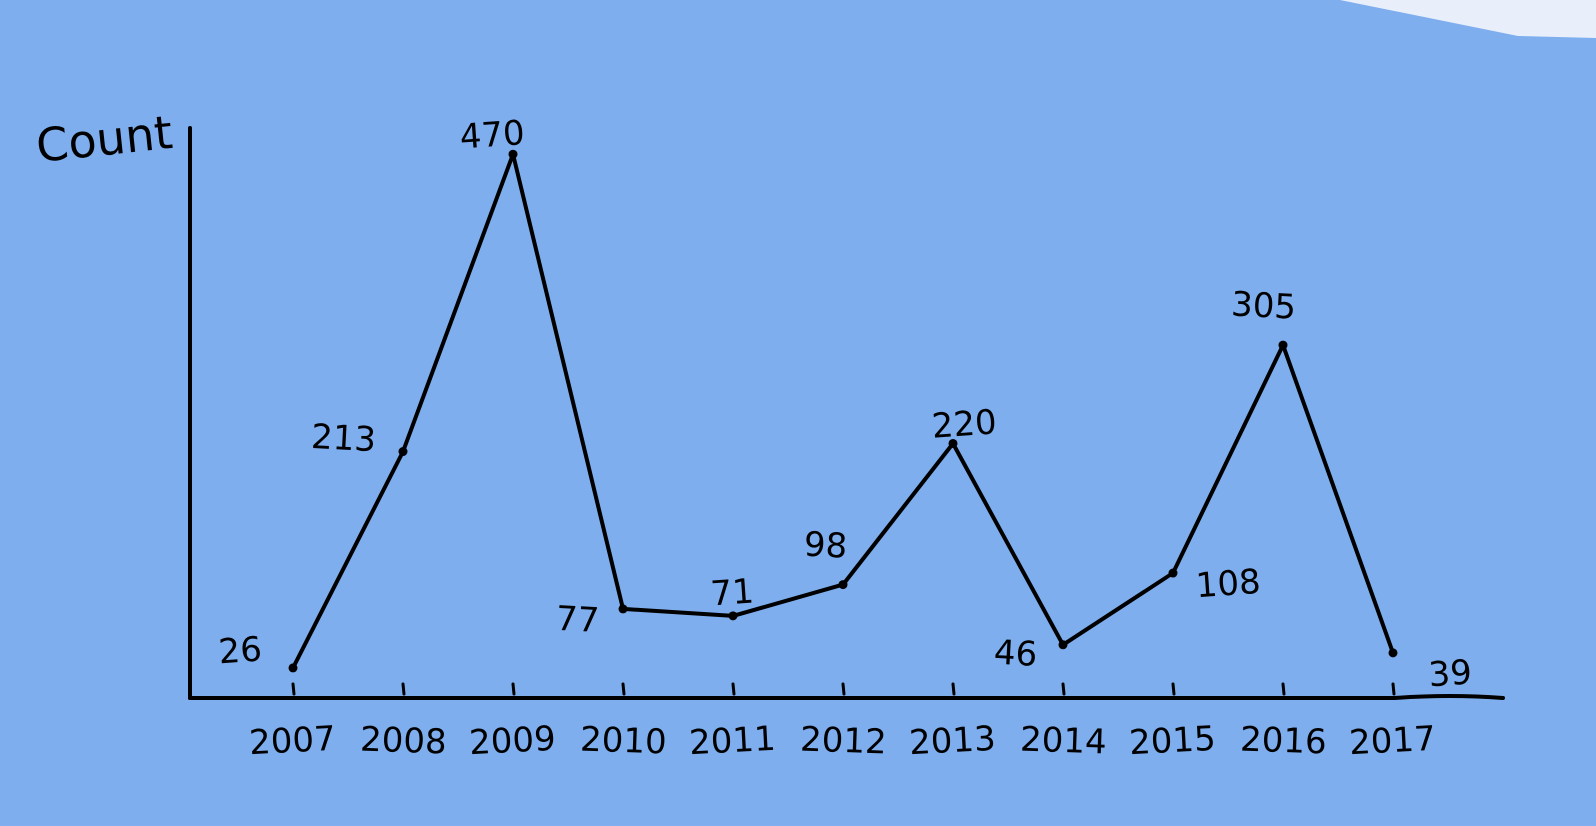 The width and height of the screenshot is (1596, 826). I want to click on x-axis-ticks, so click(843, 689).